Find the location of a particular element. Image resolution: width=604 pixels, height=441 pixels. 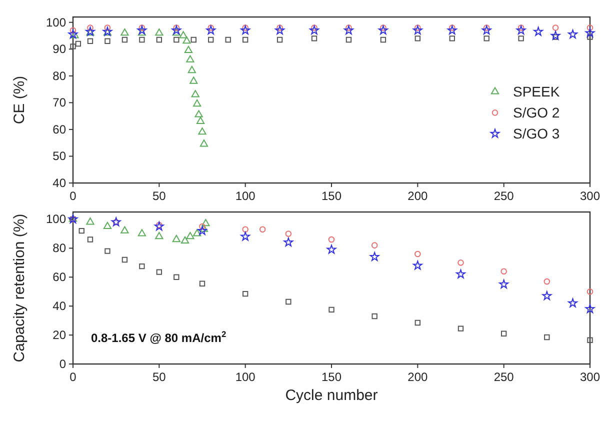

y-tick-label: 60 is located at coordinates (59, 277).